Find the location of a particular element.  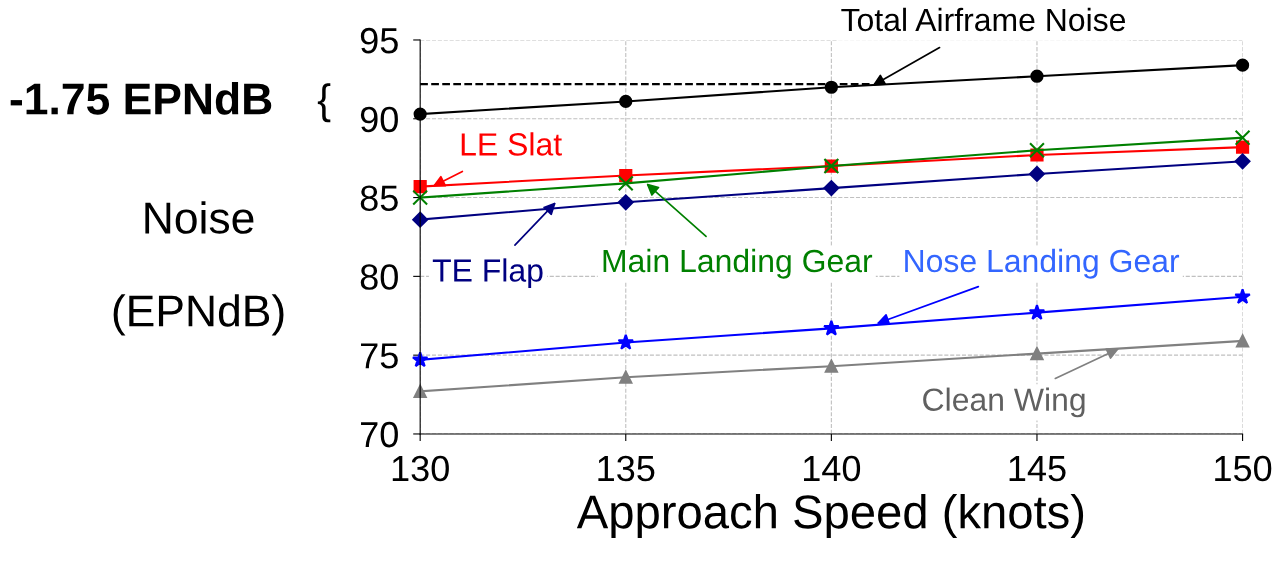

x-tick-label: 135 is located at coordinates (626, 468).